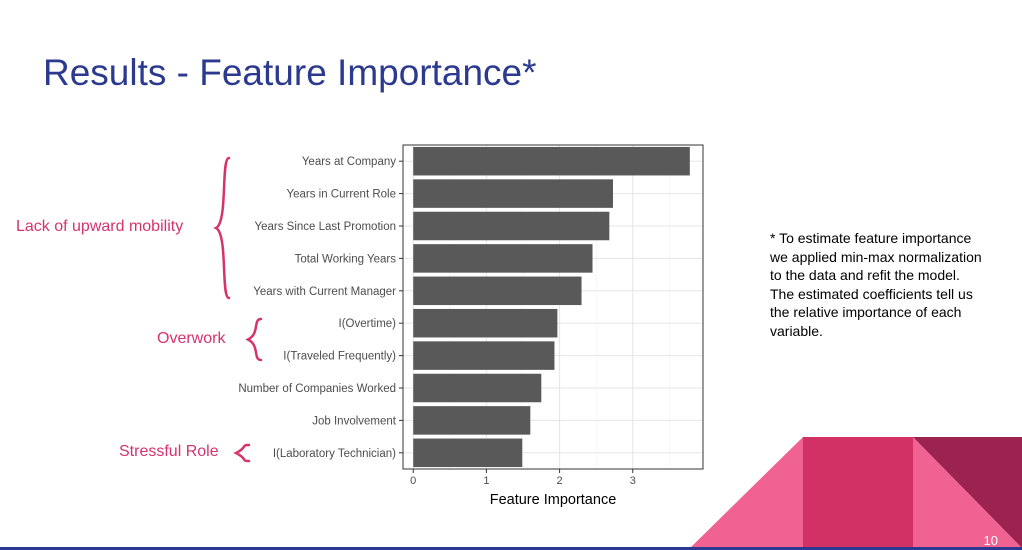  I want to click on x-tick-label: 0, so click(413, 481).